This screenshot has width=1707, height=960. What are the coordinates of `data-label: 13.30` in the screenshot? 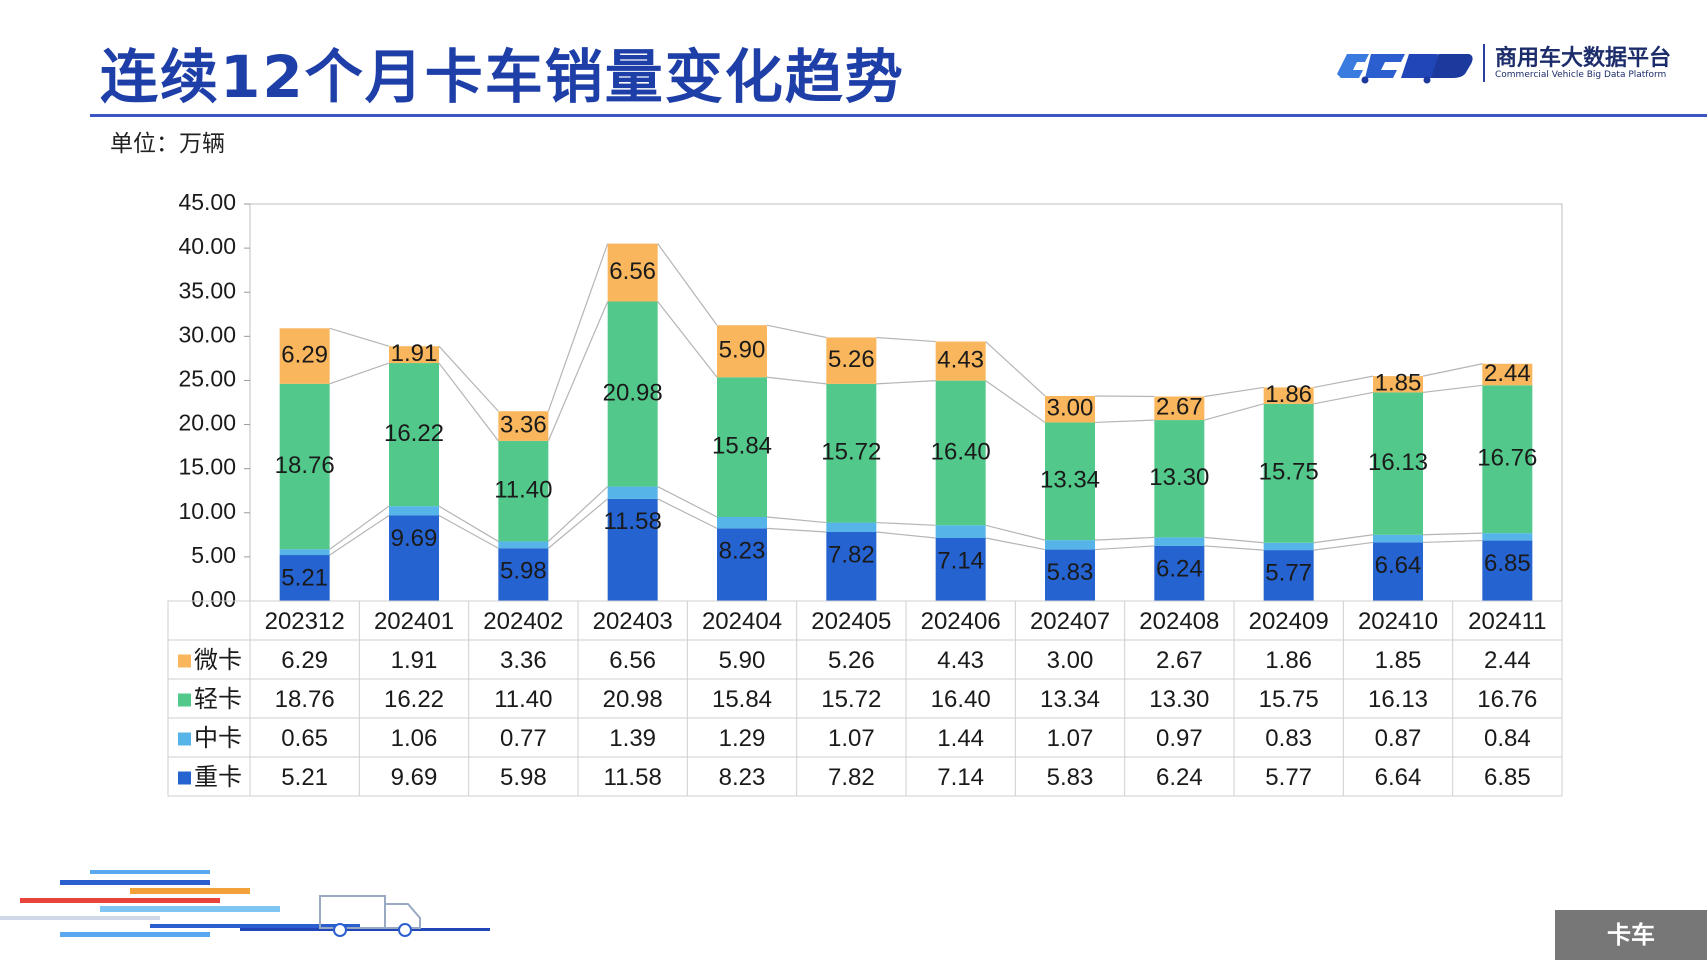 It's located at (1179, 477).